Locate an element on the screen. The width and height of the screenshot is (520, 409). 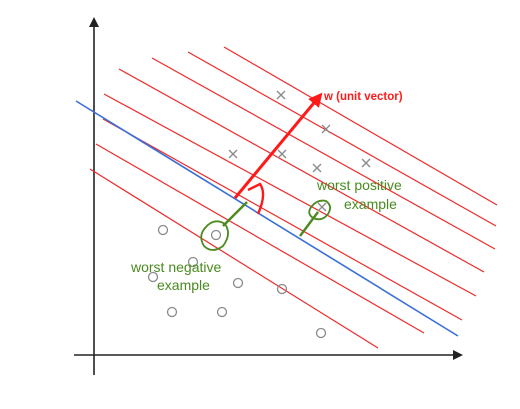
worst-positive-label: example is located at coordinates (370, 204).